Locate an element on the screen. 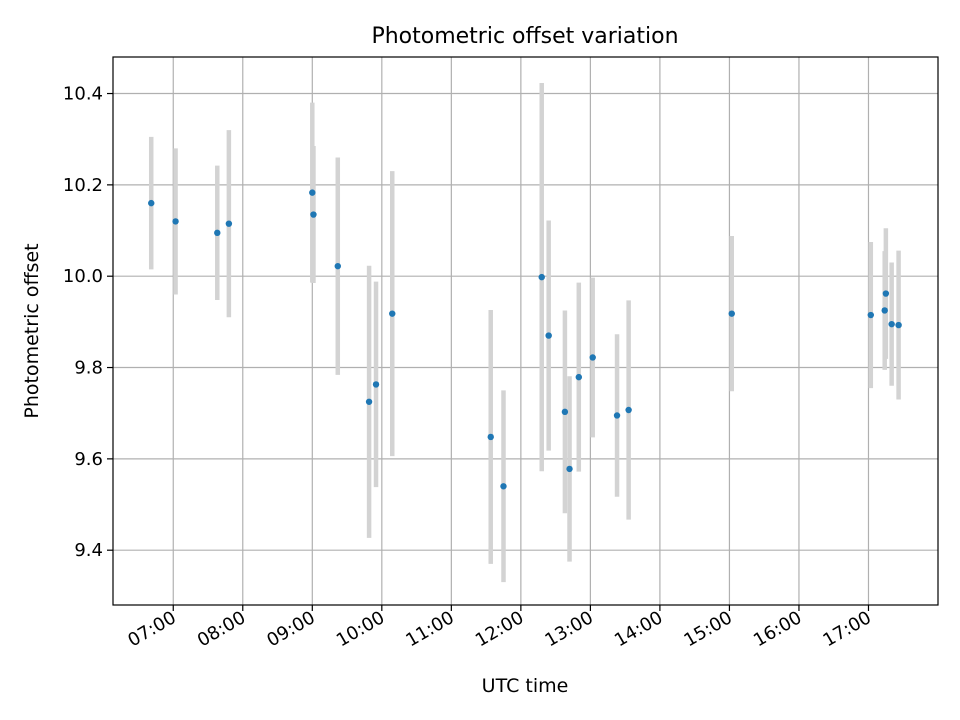 This screenshot has height=720, width=960. y-tick-label: 9.8 is located at coordinates (88, 368).